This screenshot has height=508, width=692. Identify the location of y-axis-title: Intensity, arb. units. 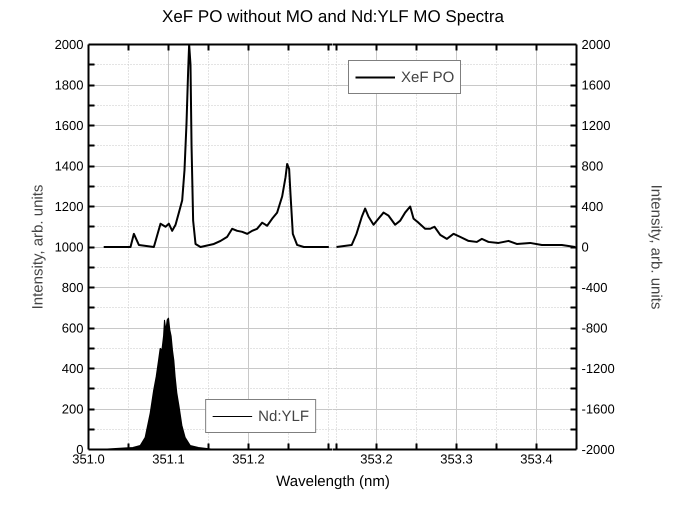
(38, 247).